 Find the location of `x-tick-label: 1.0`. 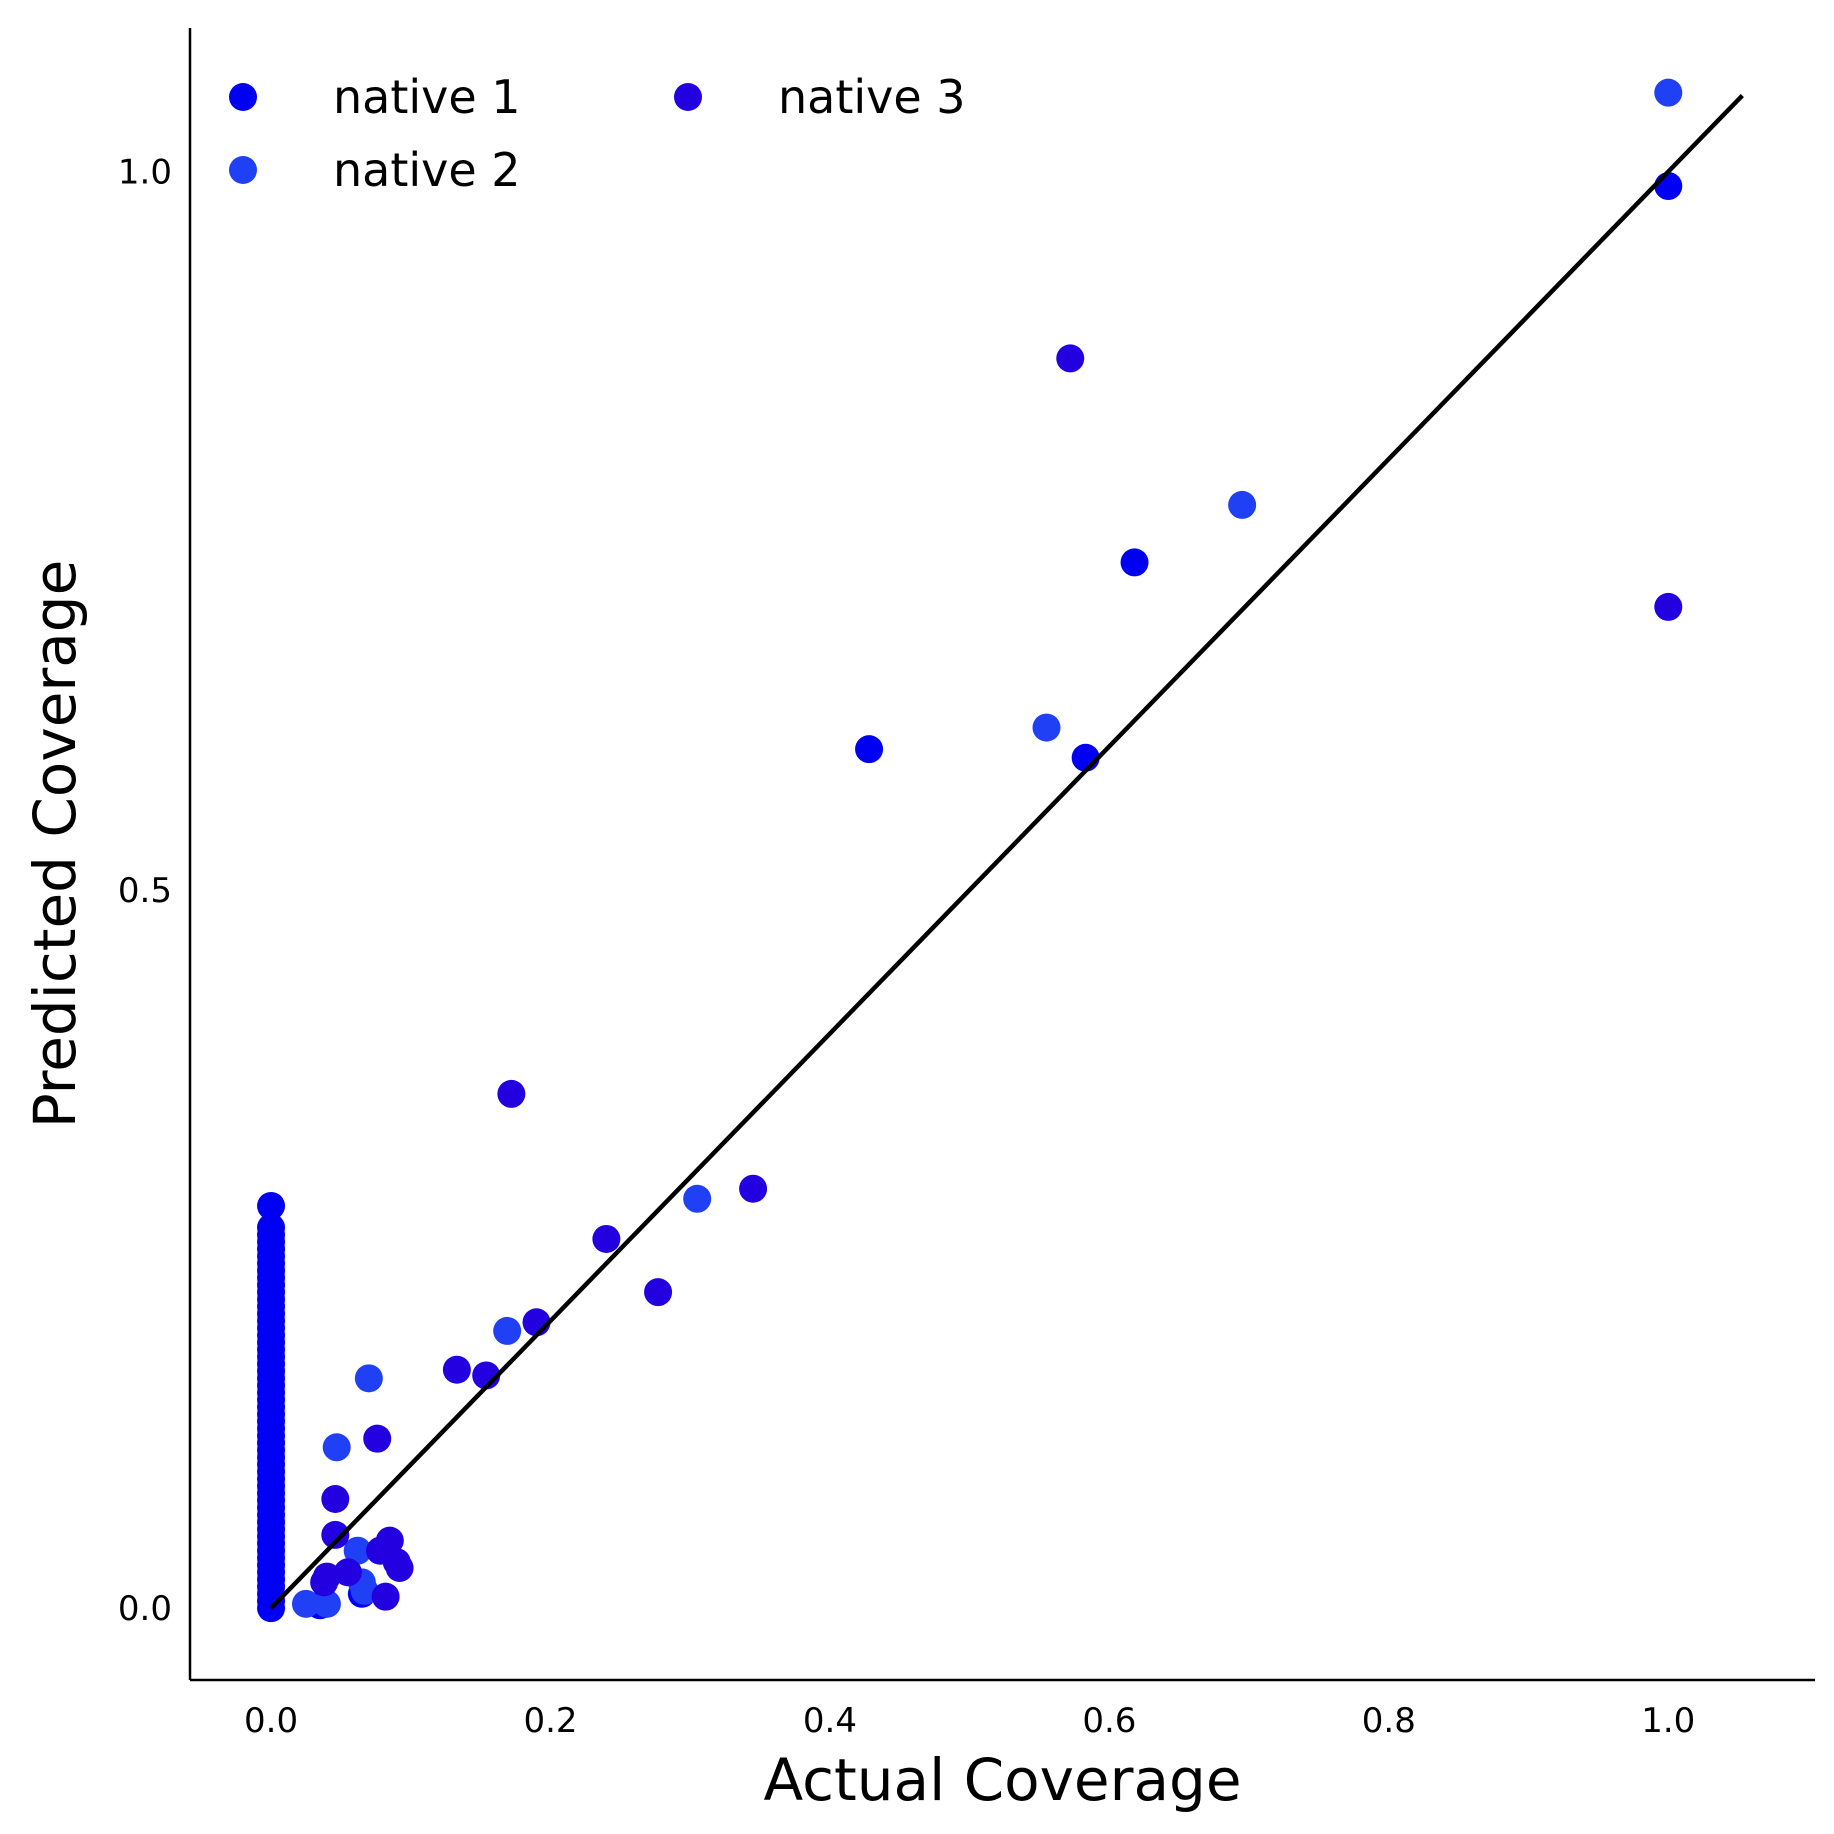

x-tick-label: 1.0 is located at coordinates (1668, 1721).